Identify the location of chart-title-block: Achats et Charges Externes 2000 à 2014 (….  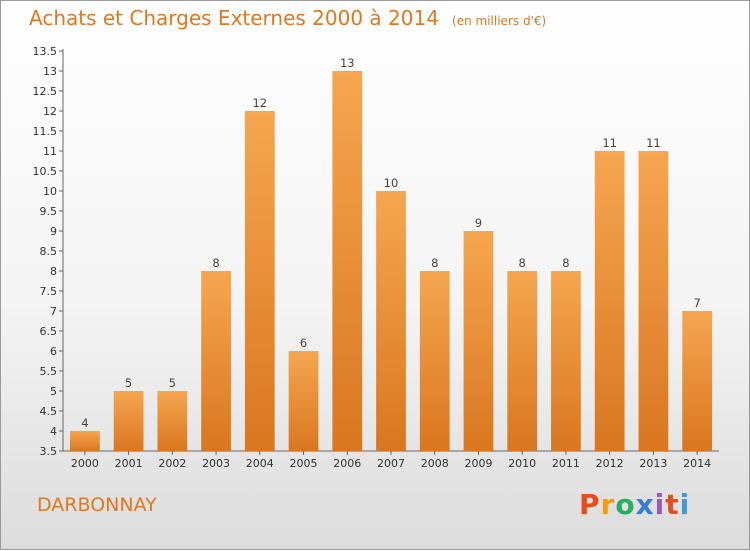
(287, 18).